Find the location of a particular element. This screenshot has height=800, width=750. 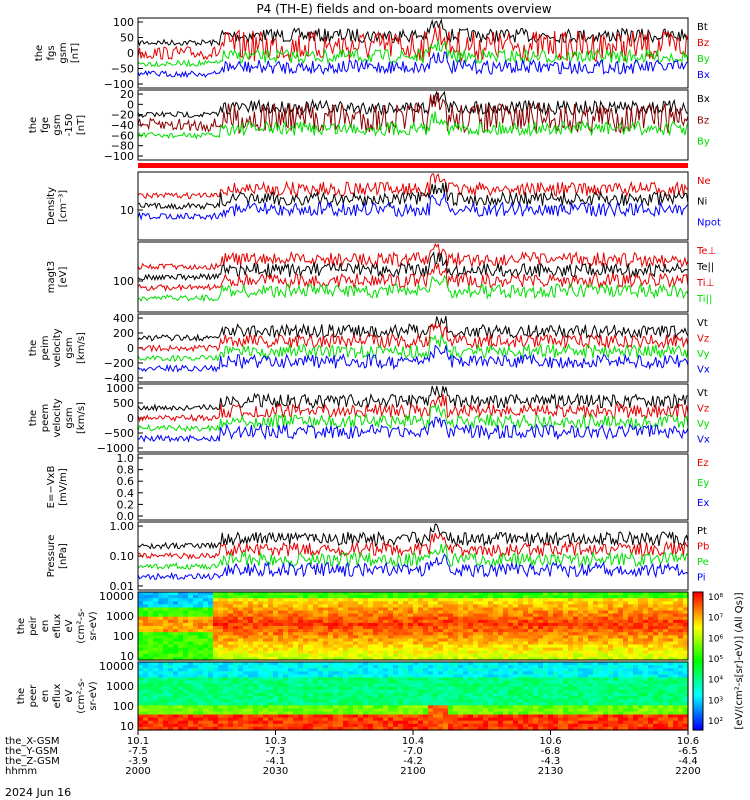

legend-entry: Pb is located at coordinates (703, 547).